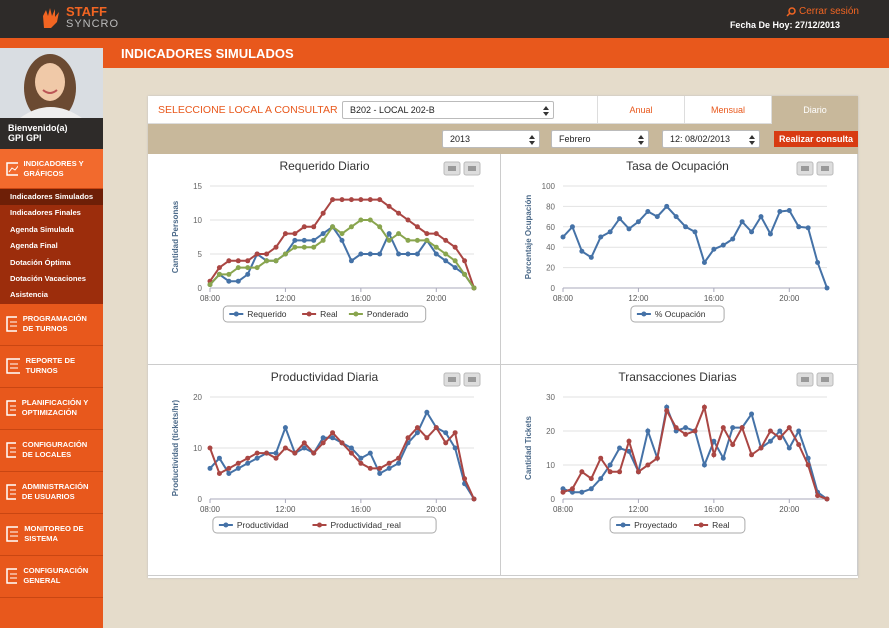  I want to click on logout-text: Cerrar sesión, so click(828, 11).